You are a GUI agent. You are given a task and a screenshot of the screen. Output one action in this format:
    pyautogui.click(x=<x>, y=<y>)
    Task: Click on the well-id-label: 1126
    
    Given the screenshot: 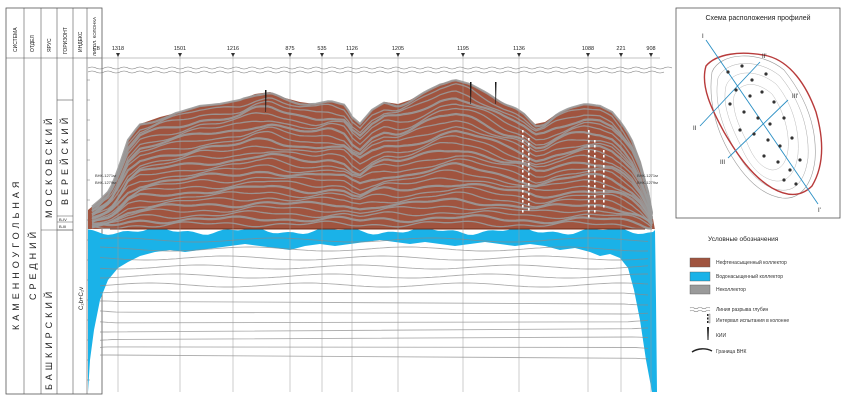 What is the action you would take?
    pyautogui.click(x=352, y=49)
    